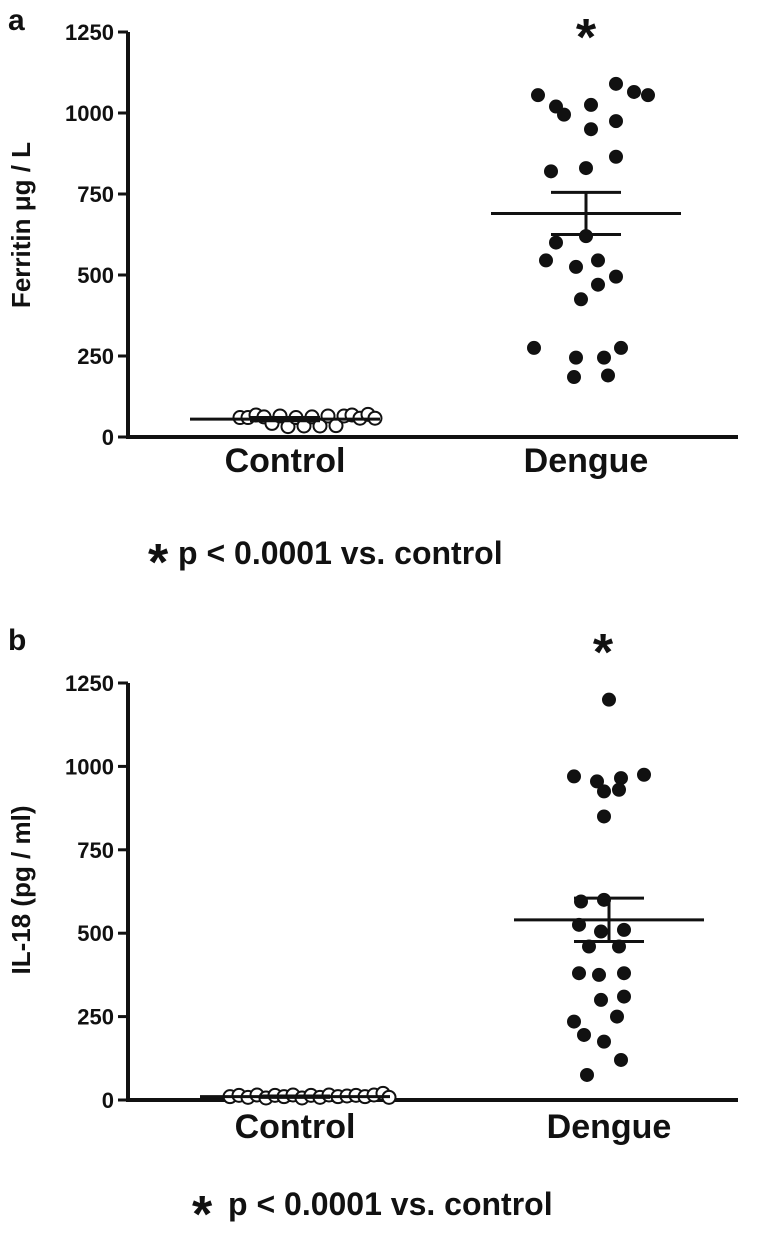  Describe the element at coordinates (16, 20) in the screenshot. I see `panel-label: a` at that location.